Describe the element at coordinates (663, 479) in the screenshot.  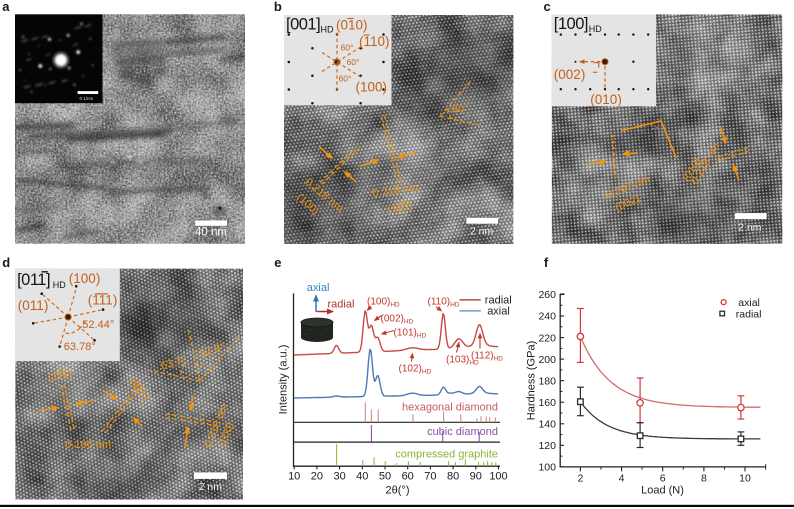
I see `svg-text: 6` at that location.